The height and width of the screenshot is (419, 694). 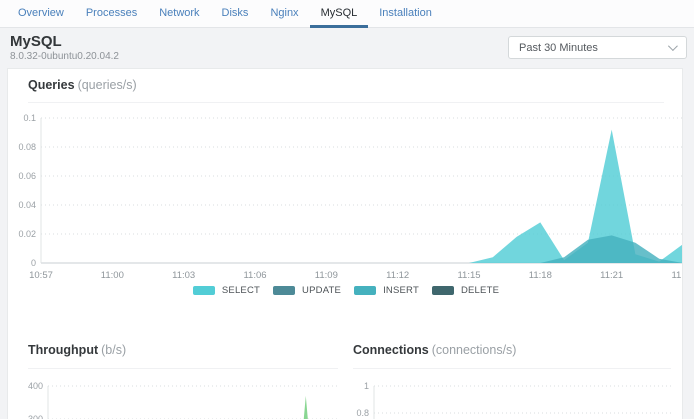 What do you see at coordinates (345, 290) in the screenshot?
I see `queries-legend: SELECT UPDATE INSERT DELETE` at bounding box center [345, 290].